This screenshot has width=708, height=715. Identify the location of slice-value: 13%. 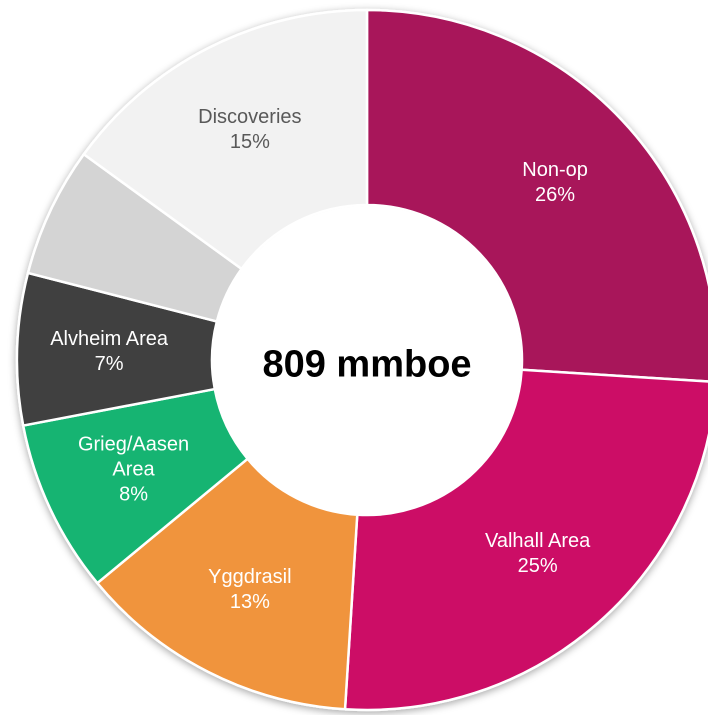
(249, 601).